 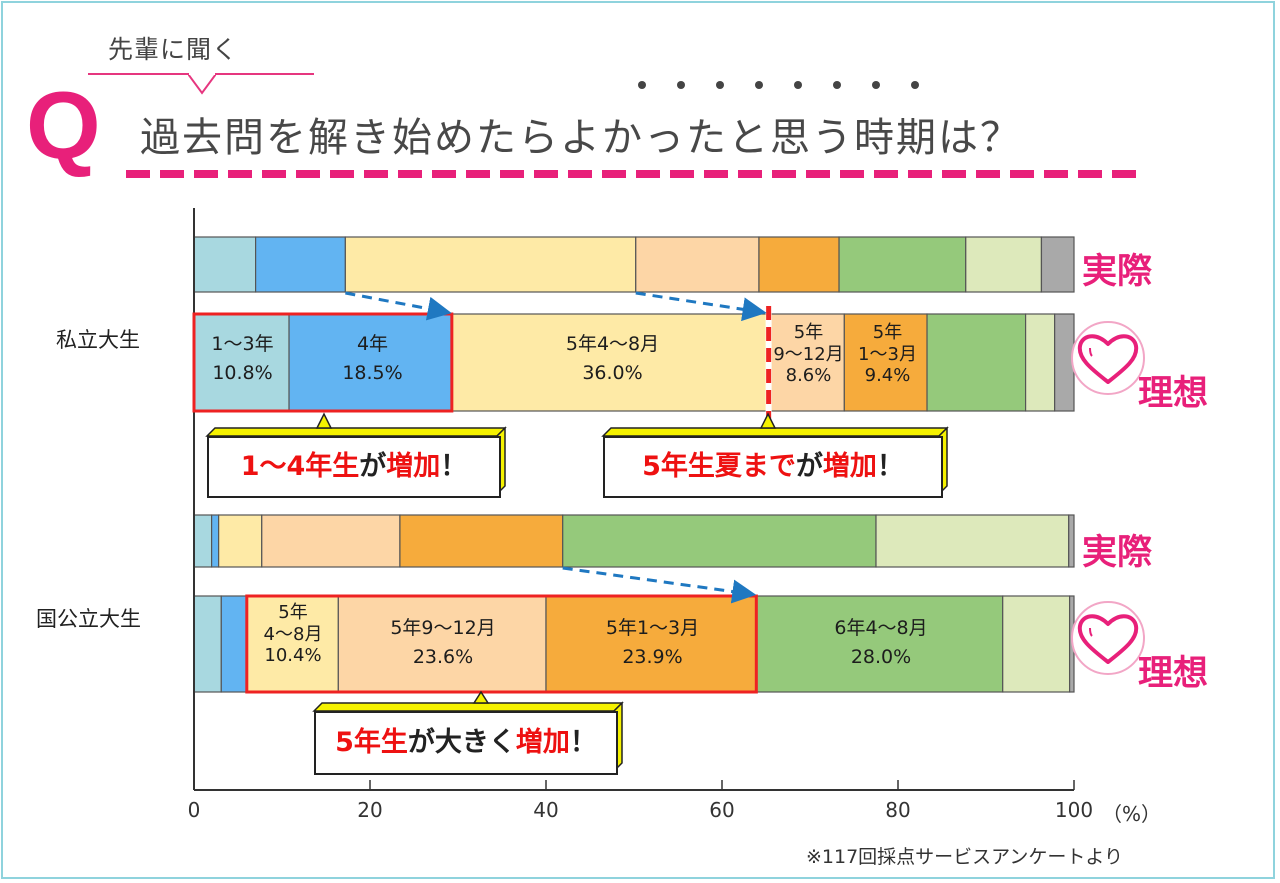 I want to click on q-mark: Q, so click(x=63, y=125).